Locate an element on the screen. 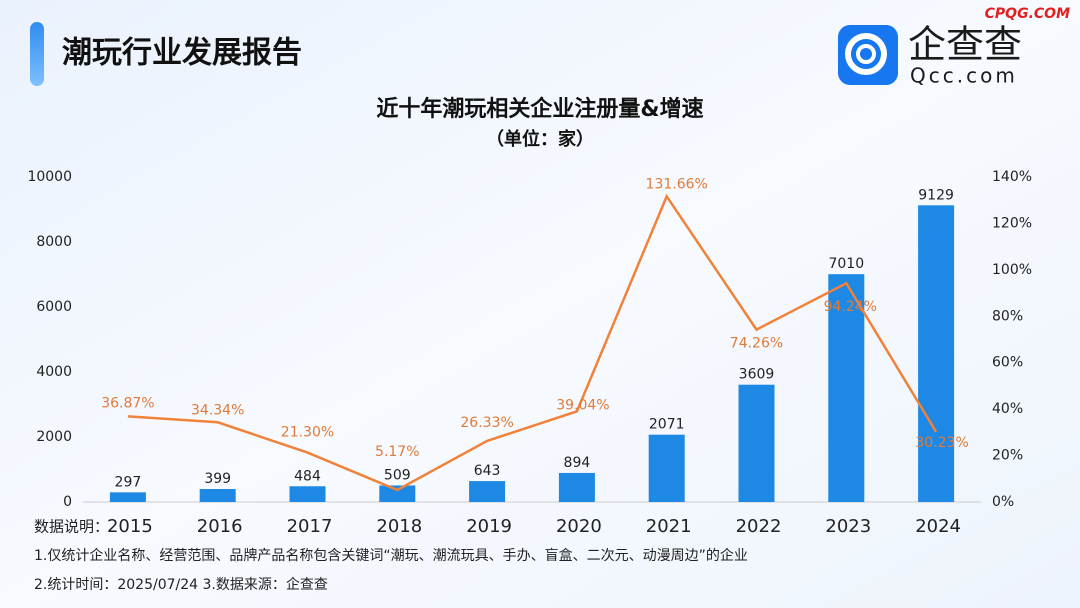 This screenshot has width=1080, height=608. y-tick-label: 10000 is located at coordinates (49, 177).